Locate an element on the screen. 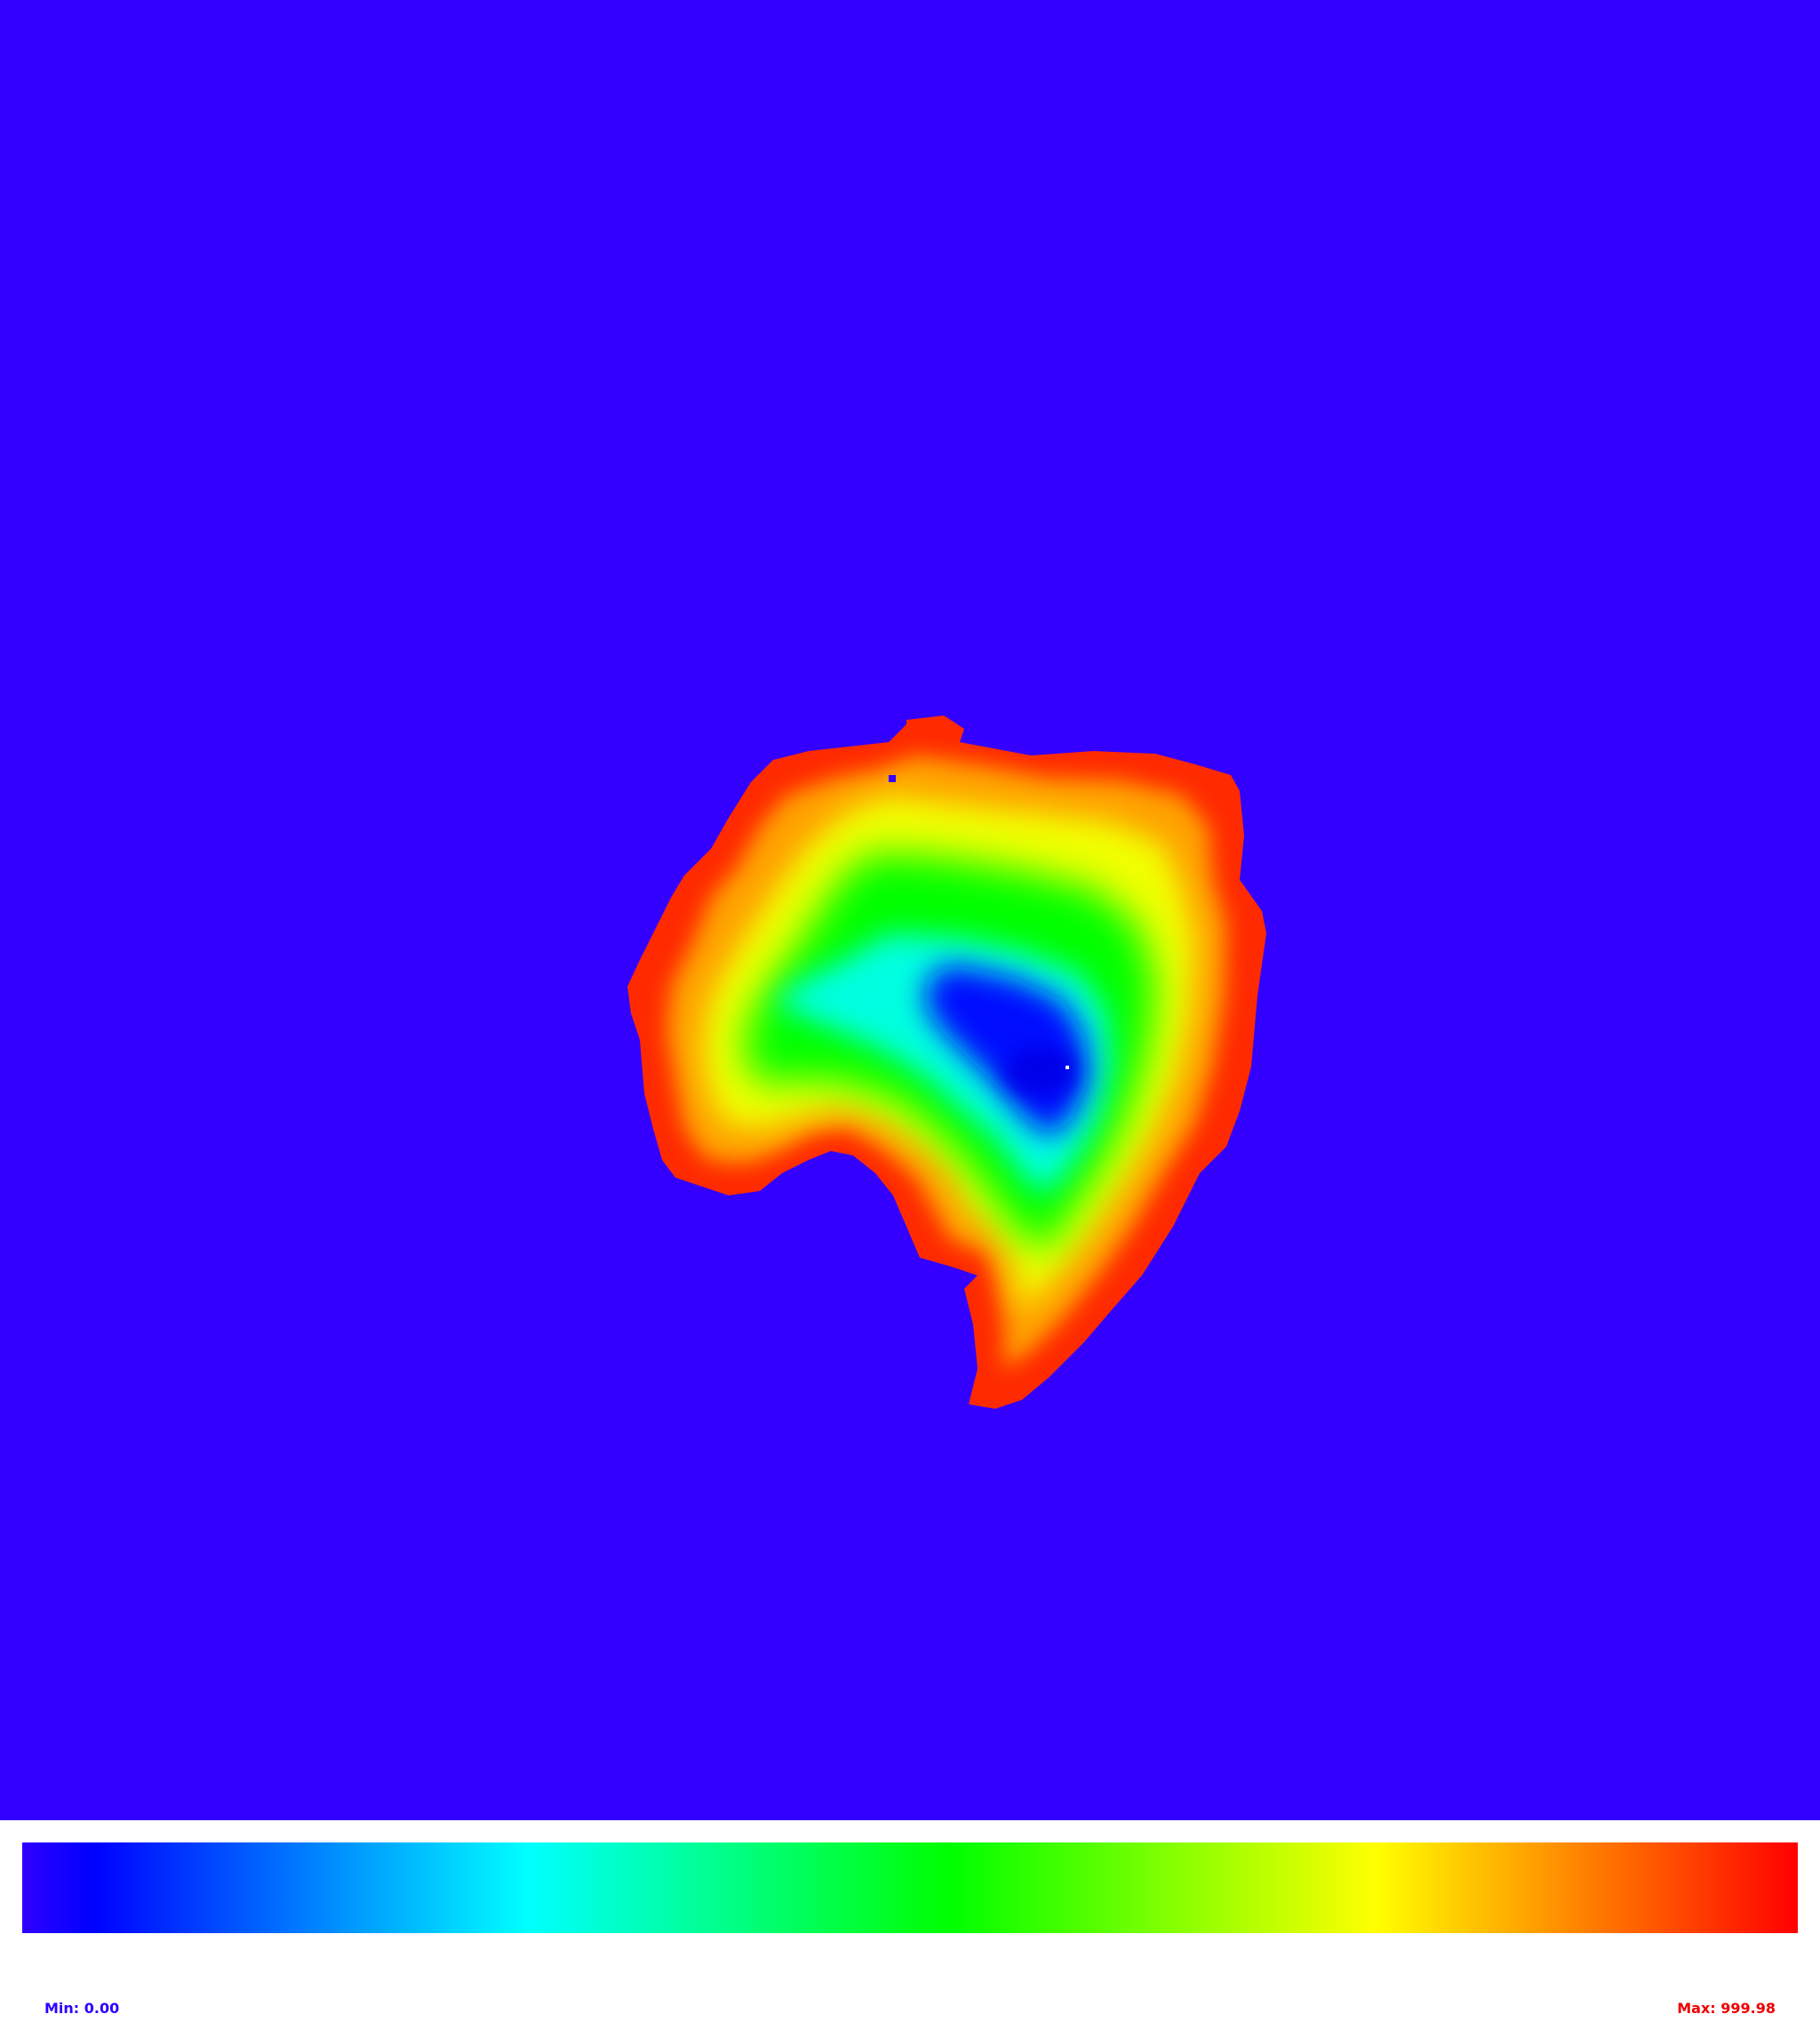 Image resolution: width=1820 pixels, height=2038 pixels. heat-blob is located at coordinates (947, 1062).